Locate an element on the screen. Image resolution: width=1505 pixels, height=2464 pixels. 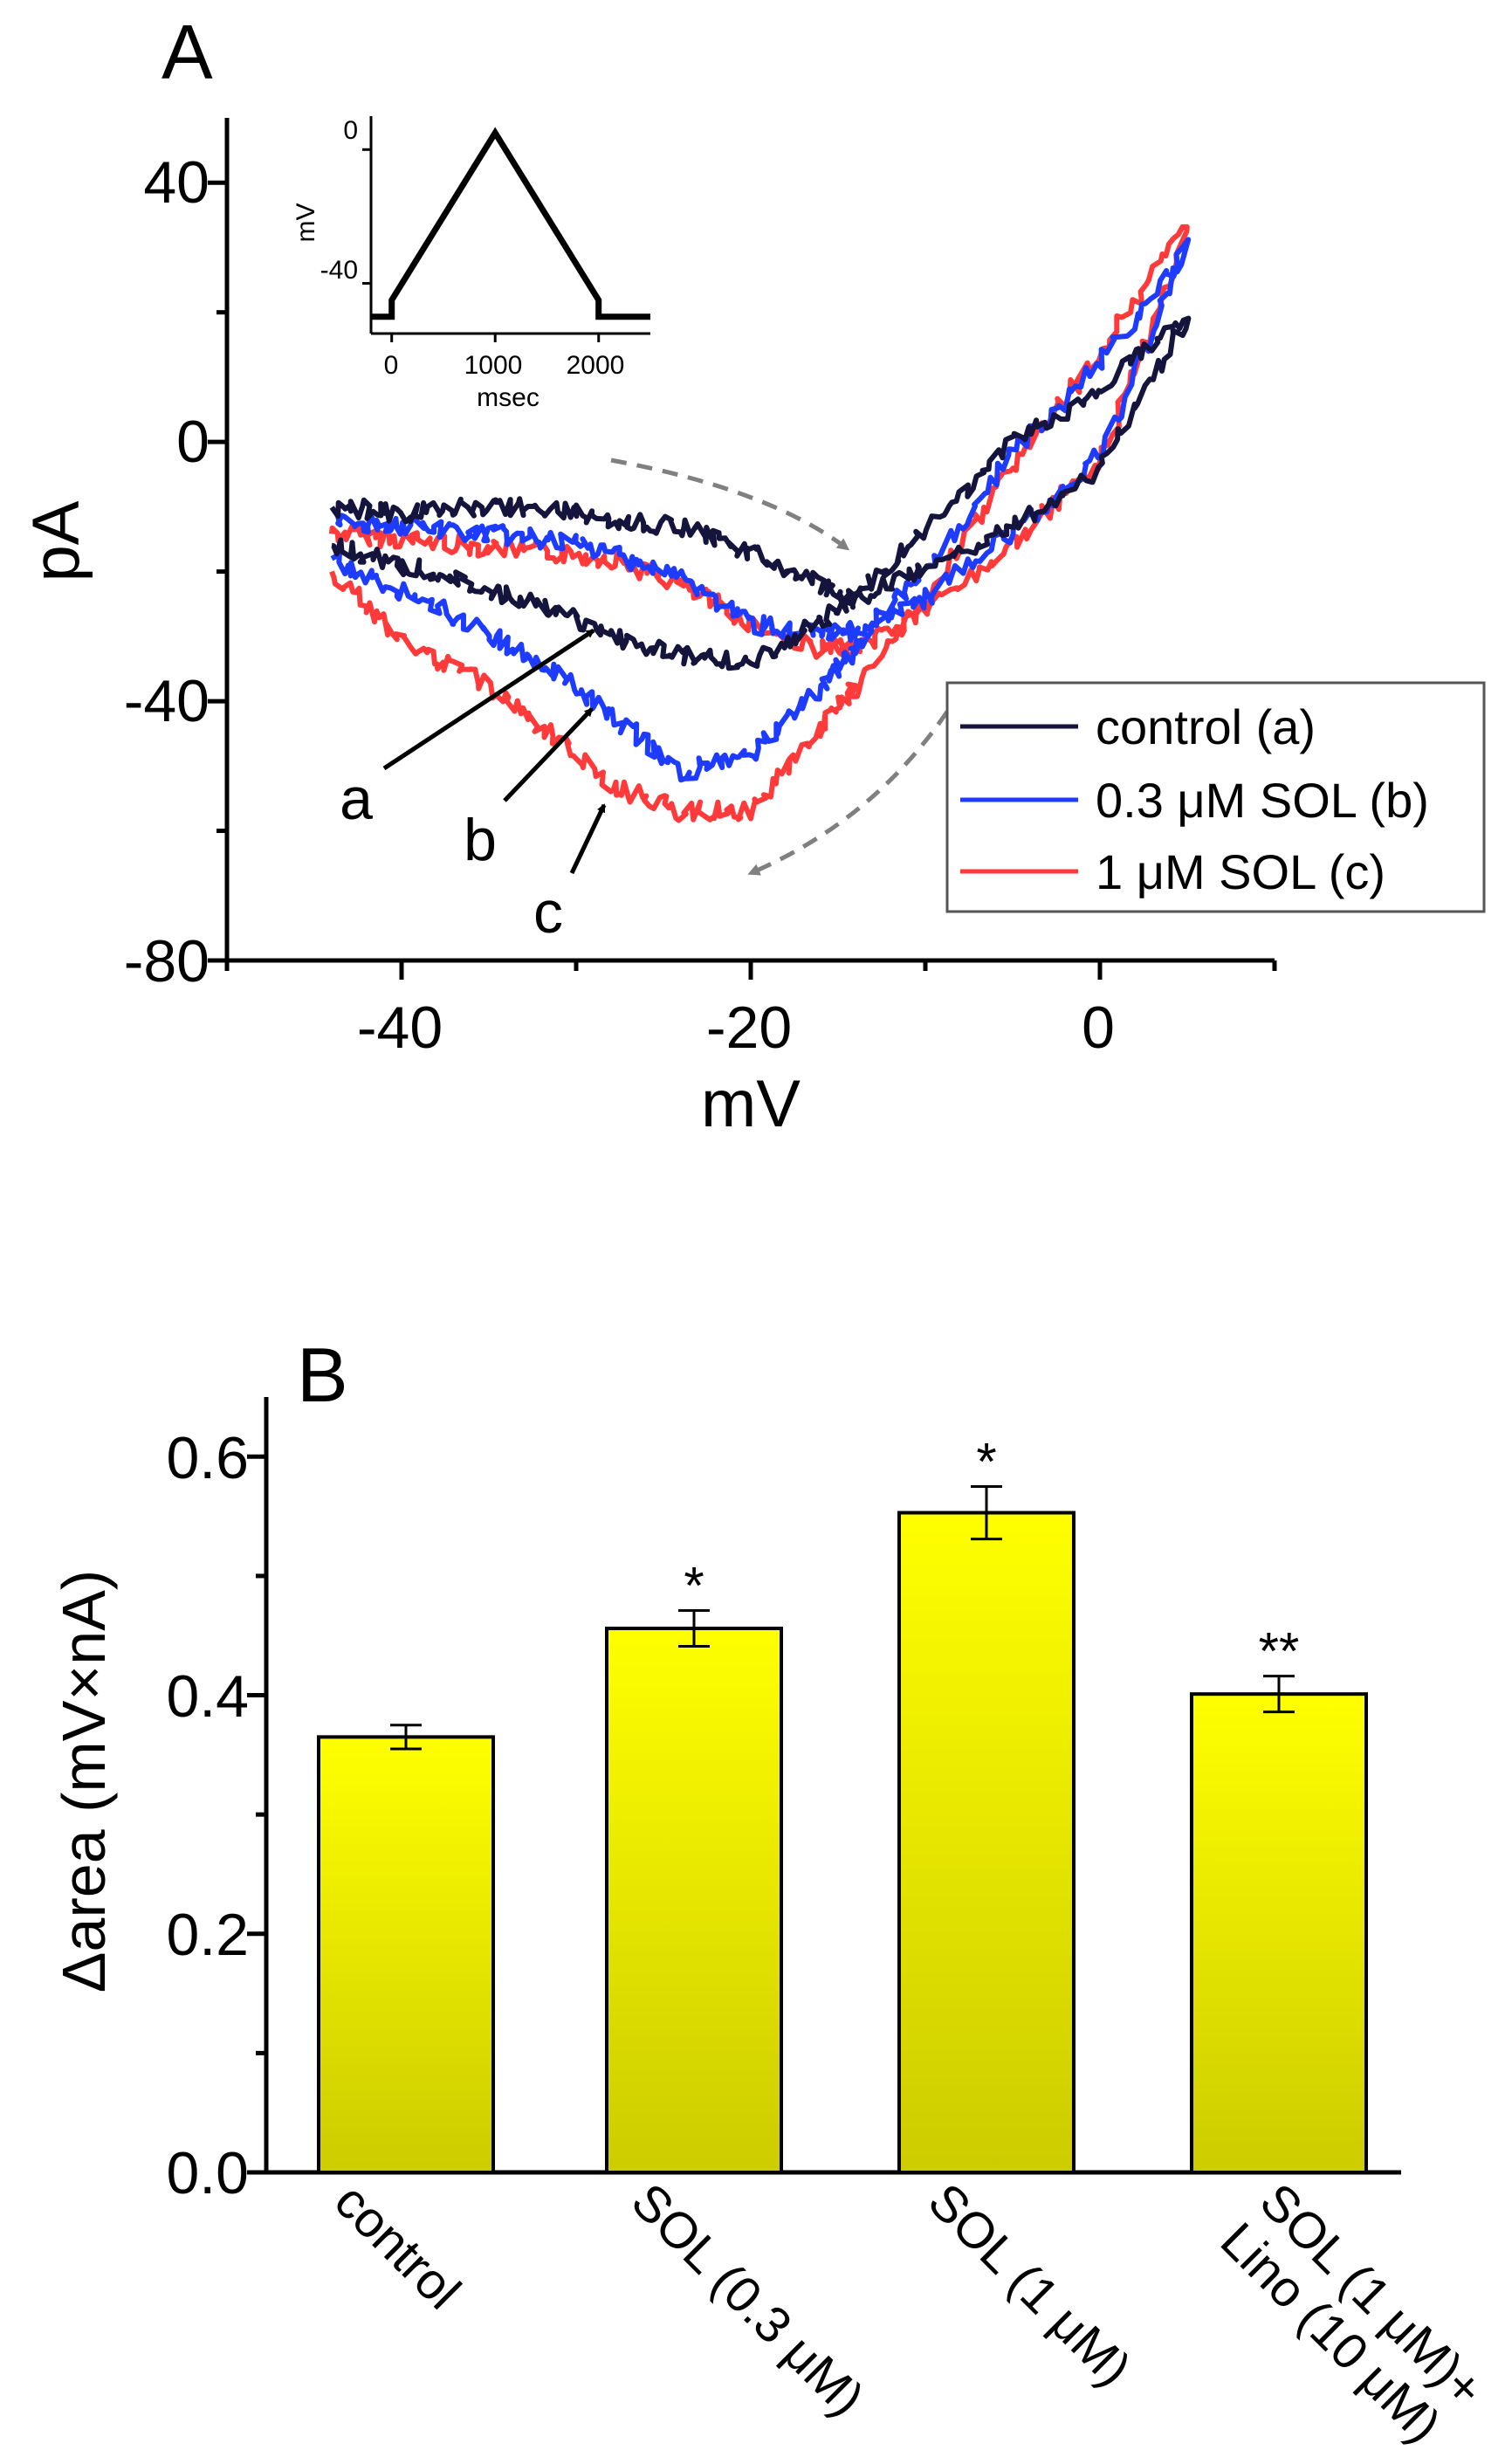
panel-a-legend: control (a) 0.3 μM SOL (b) 1 μM SOL (c) is located at coordinates (1215, 797).